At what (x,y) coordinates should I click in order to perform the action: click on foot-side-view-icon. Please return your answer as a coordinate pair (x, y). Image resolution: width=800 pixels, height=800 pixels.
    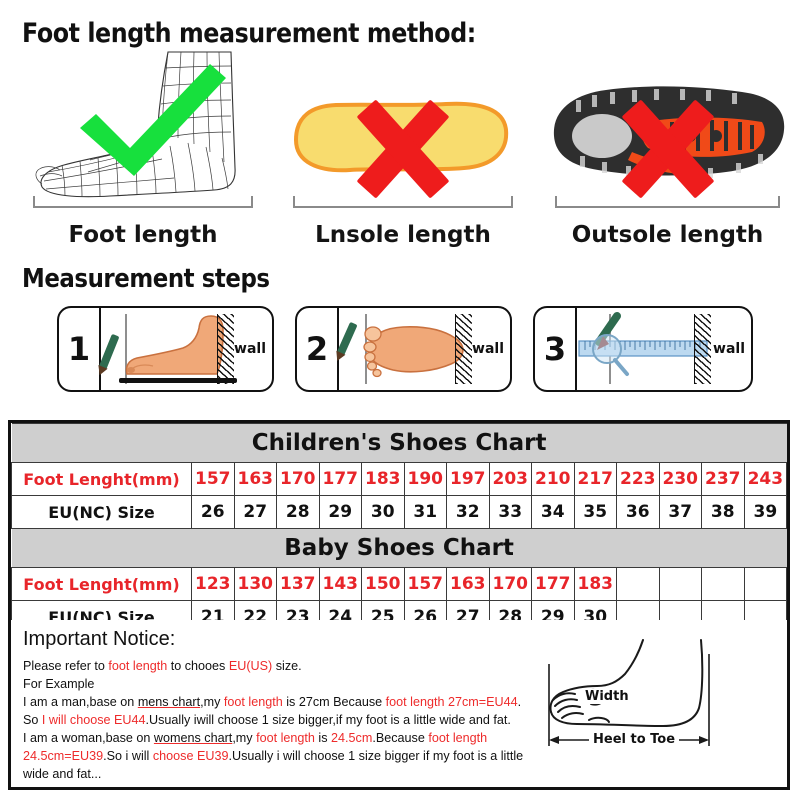
    Looking at the image, I should click on (178, 349).